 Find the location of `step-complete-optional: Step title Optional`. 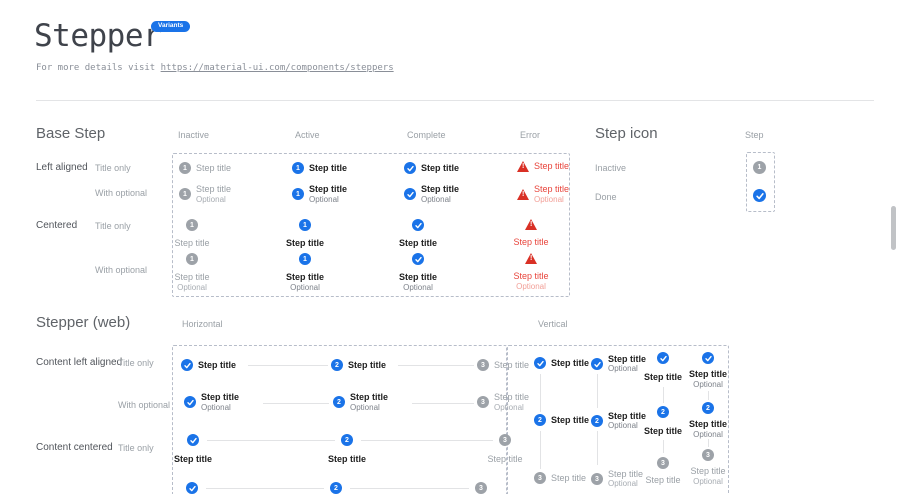

step-complete-optional: Step title Optional is located at coordinates (431, 194).